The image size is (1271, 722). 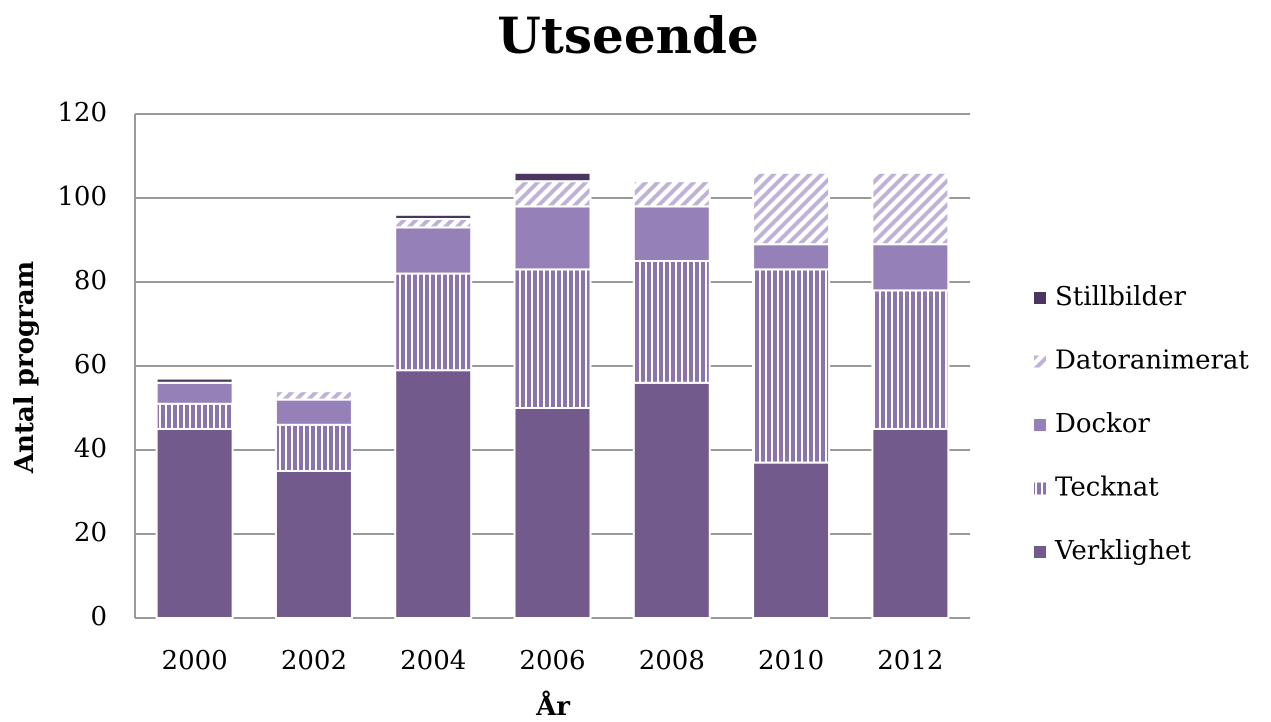 I want to click on x-tick-label: 2012, so click(x=910, y=661).